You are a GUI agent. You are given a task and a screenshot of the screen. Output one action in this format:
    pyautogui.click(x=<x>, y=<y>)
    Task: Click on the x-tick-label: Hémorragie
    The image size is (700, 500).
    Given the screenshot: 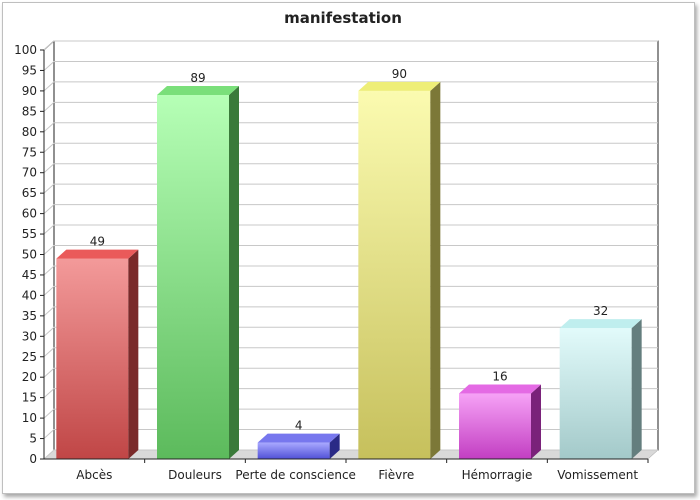 What is the action you would take?
    pyautogui.click(x=497, y=475)
    